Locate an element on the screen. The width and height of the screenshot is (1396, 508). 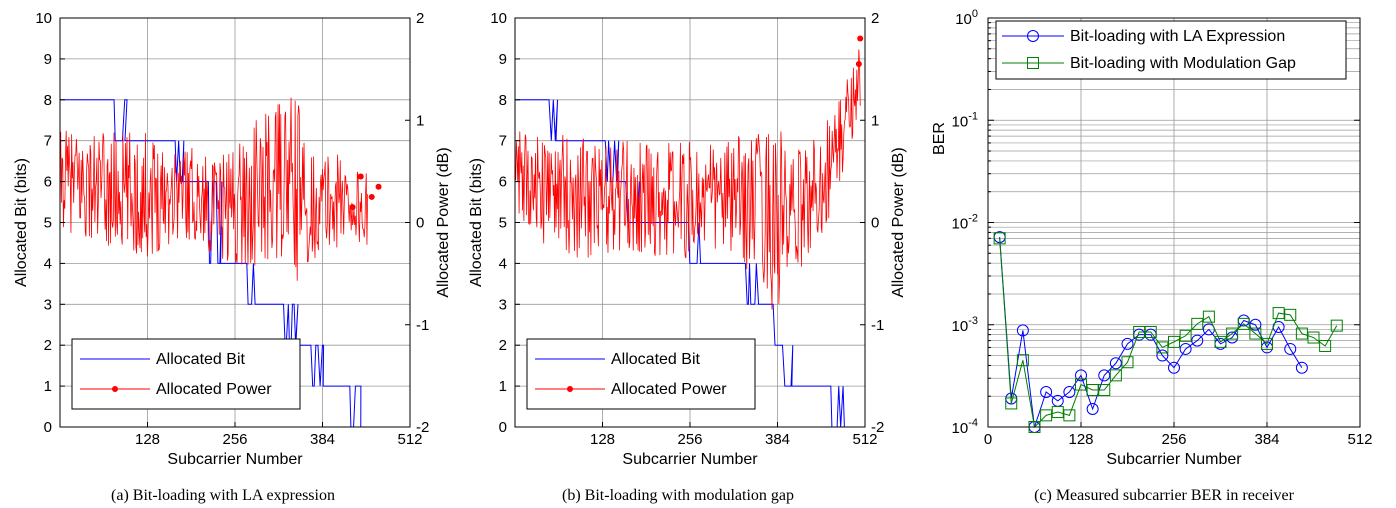
panel-c-legend-label-la-expression: Bit-loading with LA Expression is located at coordinates (1177, 36).